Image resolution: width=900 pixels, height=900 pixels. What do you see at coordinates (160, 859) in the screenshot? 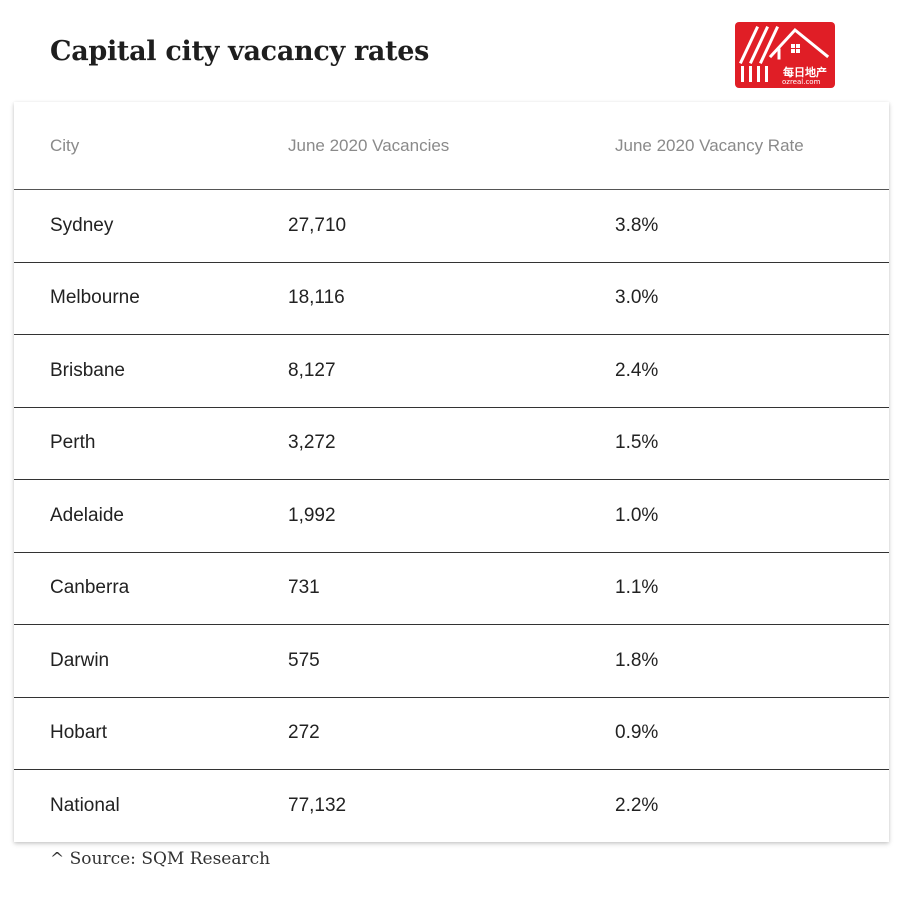
I see `source-note: ^ Source: SQM Research` at bounding box center [160, 859].